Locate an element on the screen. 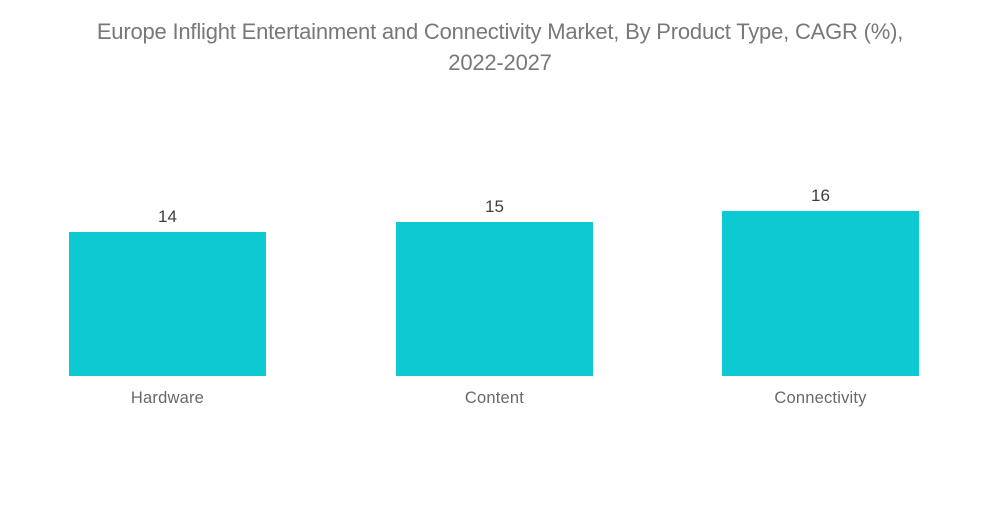 Image resolution: width=1000 pixels, height=520 pixels. category-label: Connectivity is located at coordinates (820, 398).